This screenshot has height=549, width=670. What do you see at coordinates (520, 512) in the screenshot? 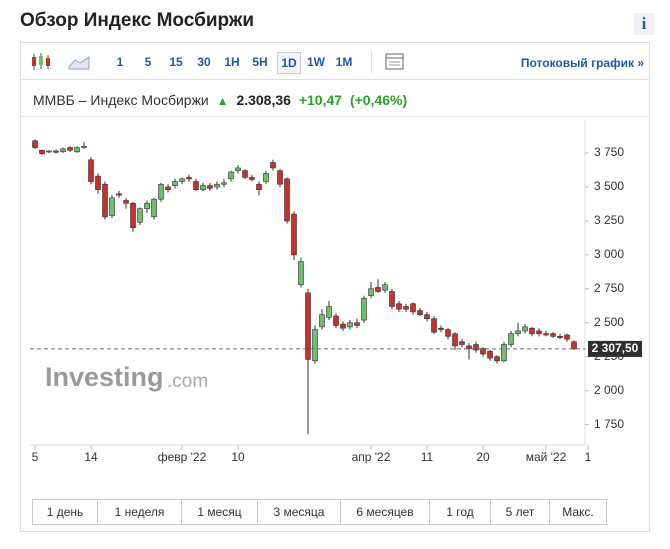
I see `range-button: 5 лет` at bounding box center [520, 512].